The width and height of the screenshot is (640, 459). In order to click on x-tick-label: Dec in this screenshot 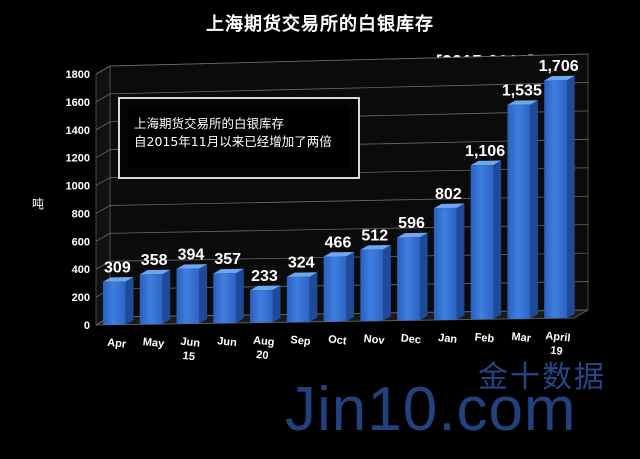, I will do `click(410, 339)`.